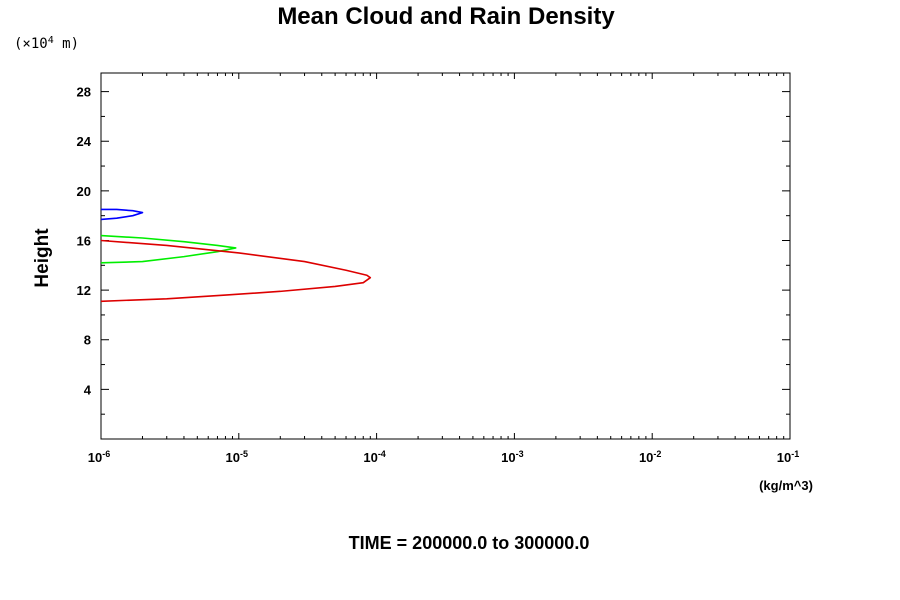  I want to click on y-tick-label: 20, so click(84, 191).